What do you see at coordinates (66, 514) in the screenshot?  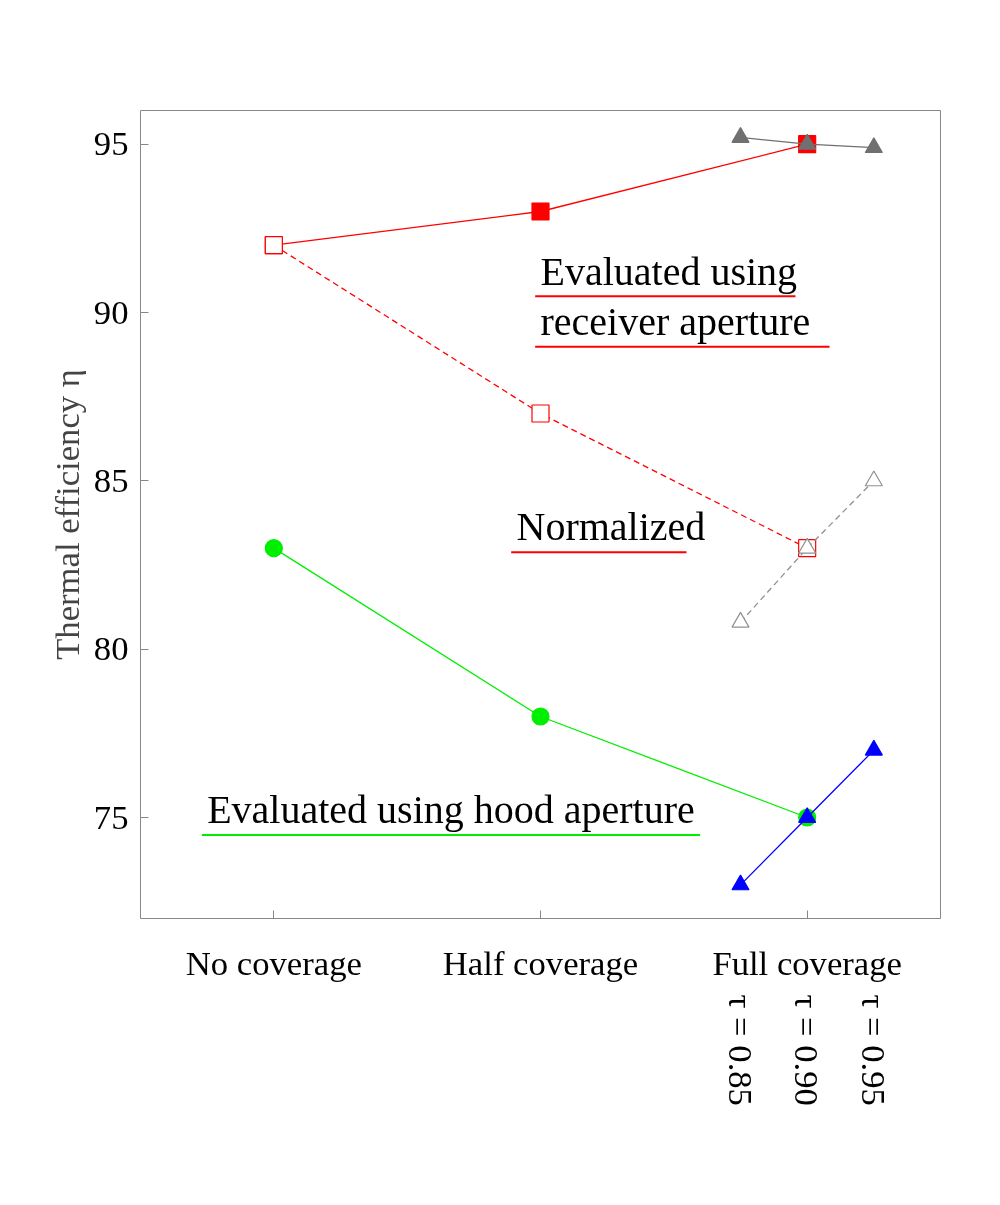 I see `y-axis-title: Thermal efficiency η` at bounding box center [66, 514].